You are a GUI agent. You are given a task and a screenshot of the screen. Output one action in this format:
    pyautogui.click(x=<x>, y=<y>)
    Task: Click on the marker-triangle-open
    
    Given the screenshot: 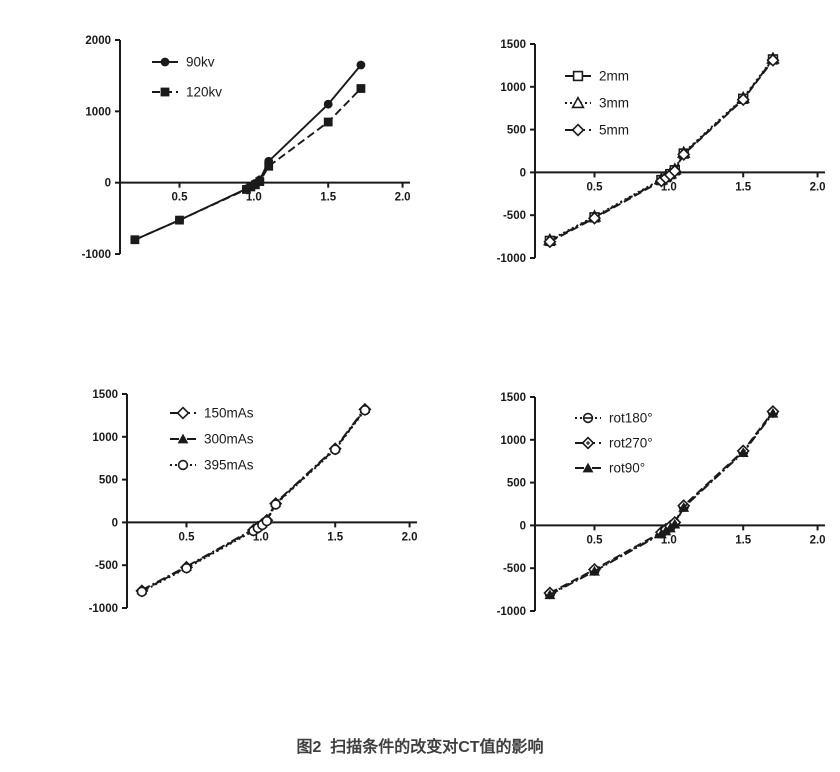 What is the action you would take?
    pyautogui.click(x=578, y=102)
    